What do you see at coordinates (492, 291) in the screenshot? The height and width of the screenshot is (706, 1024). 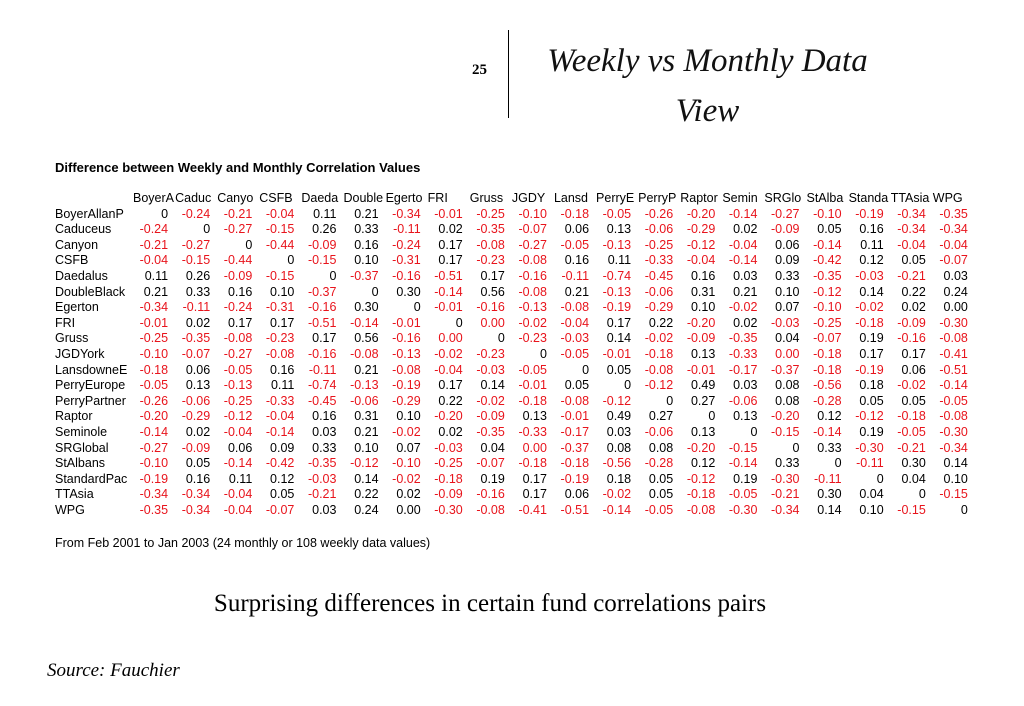 I see `table-cell: 0.56` at bounding box center [492, 291].